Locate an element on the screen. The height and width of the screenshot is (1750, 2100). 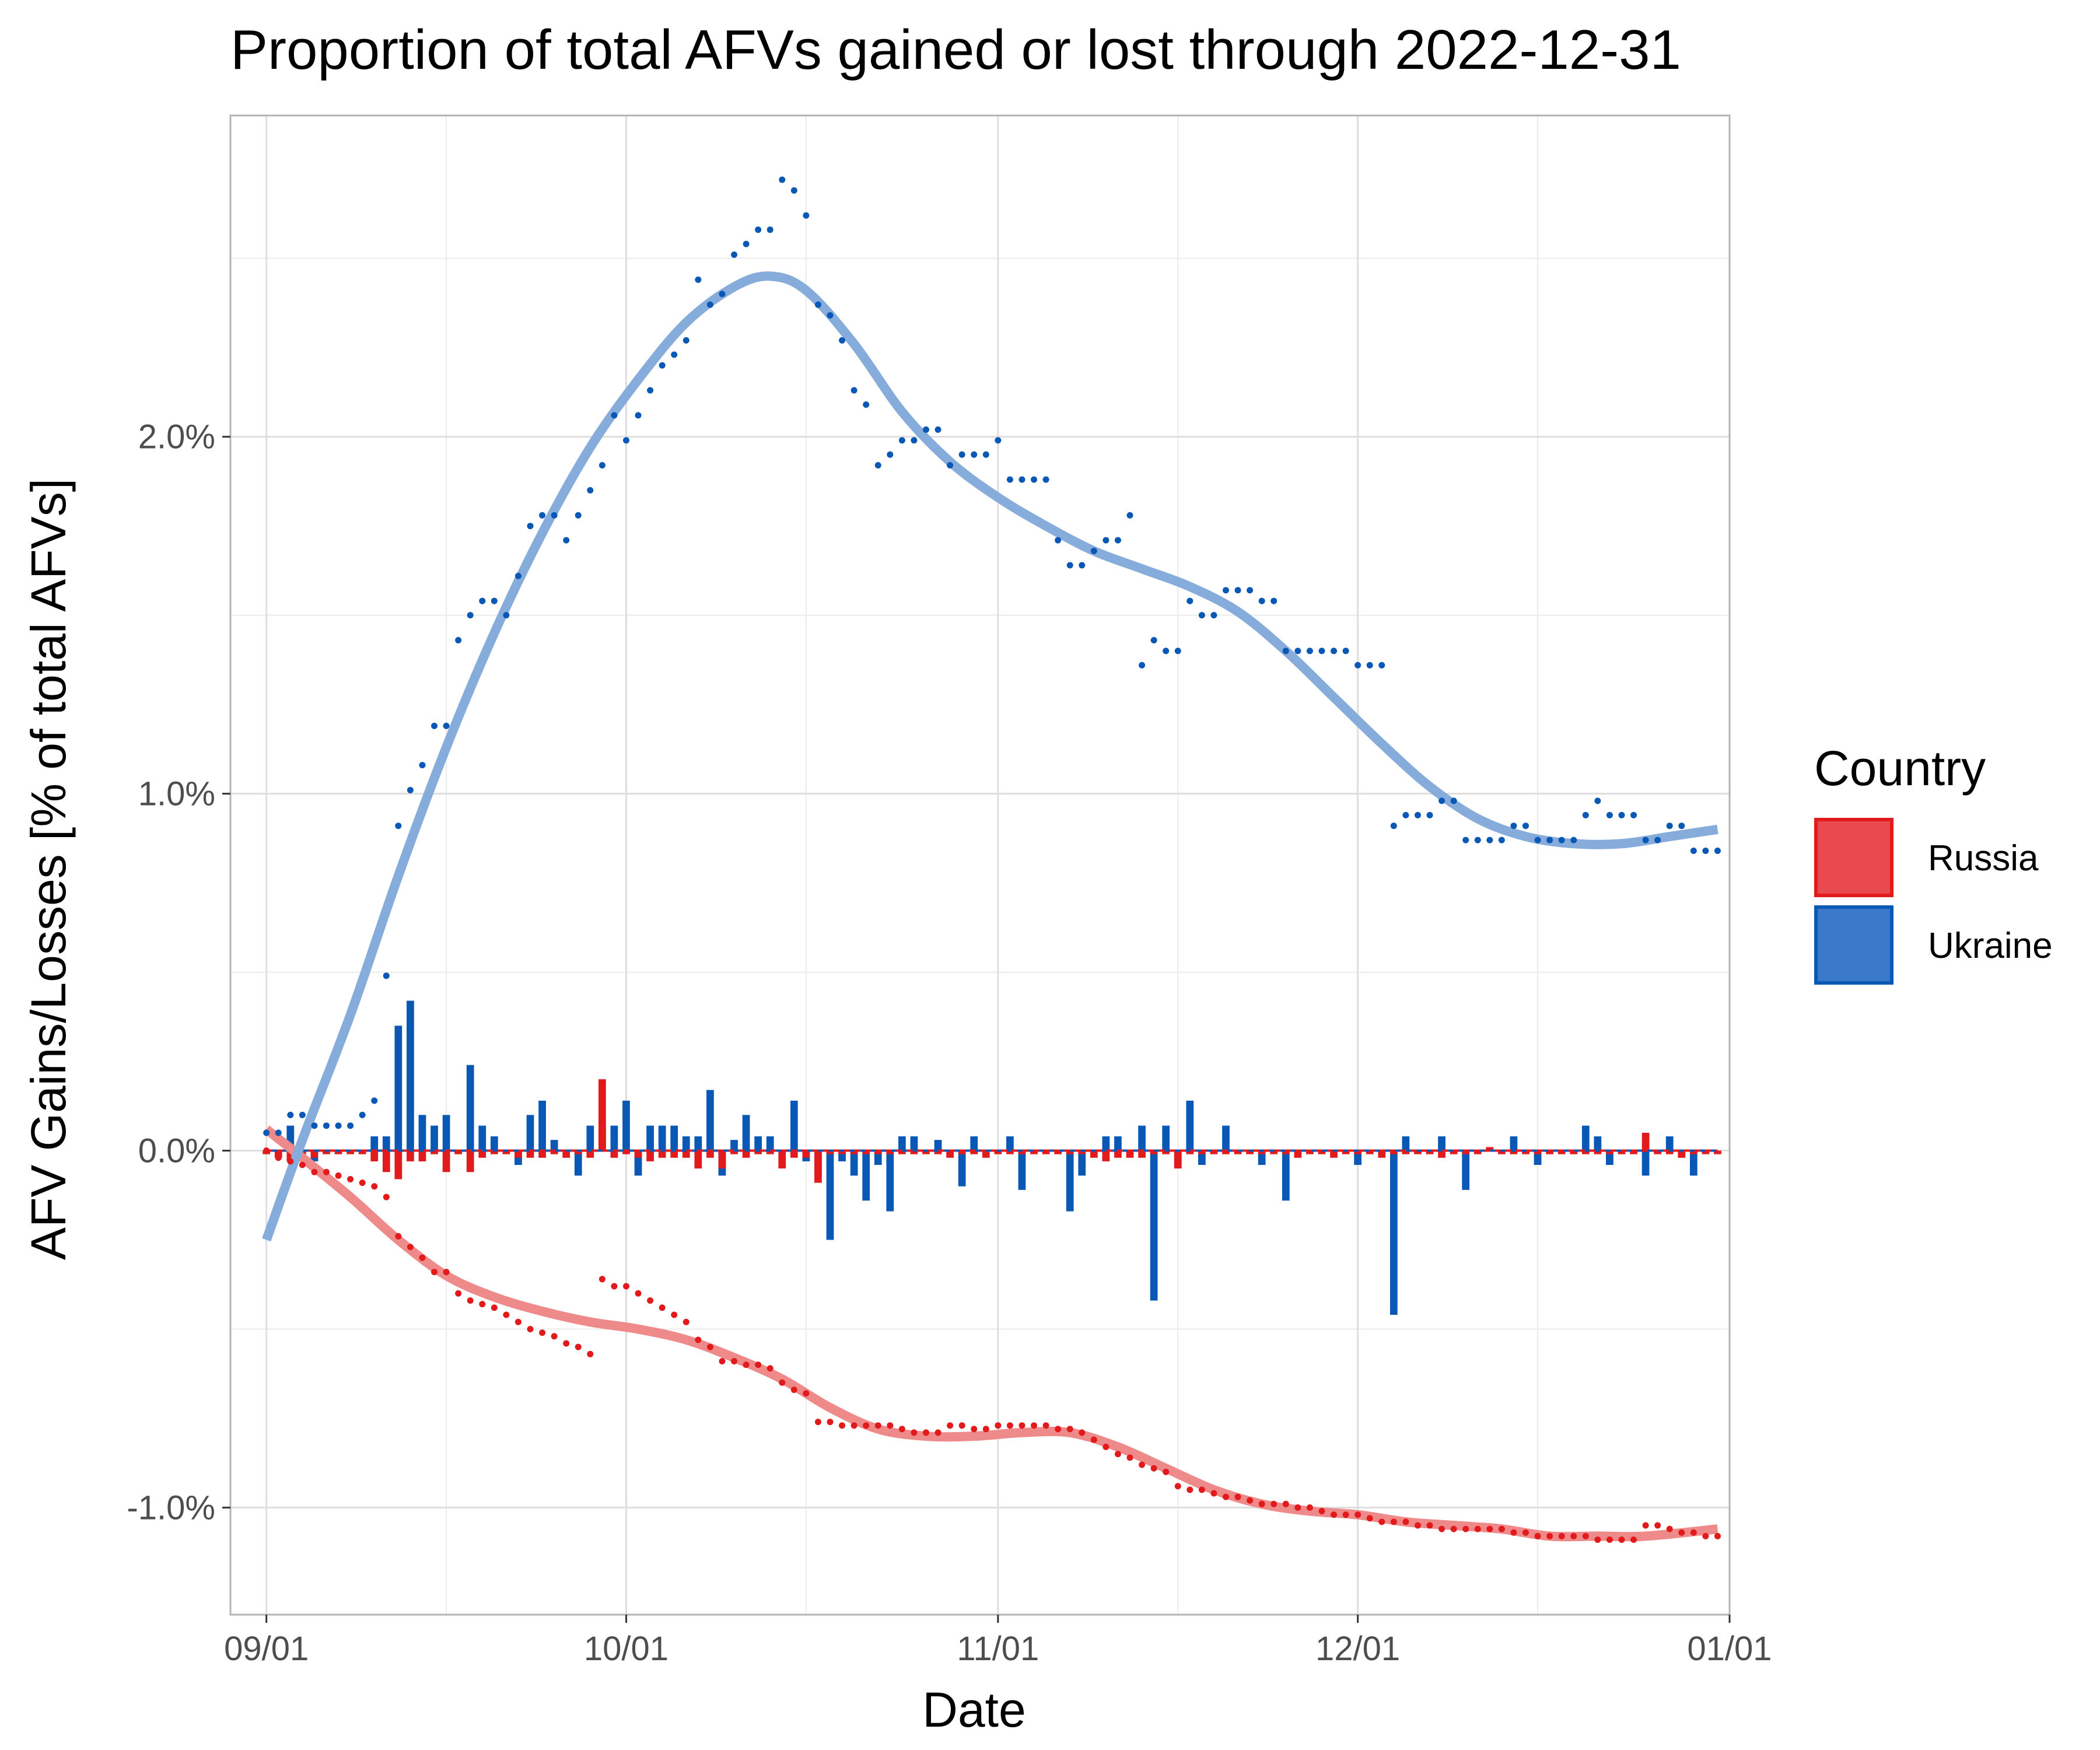
y-tick-label: -1.0% is located at coordinates (171, 1508).